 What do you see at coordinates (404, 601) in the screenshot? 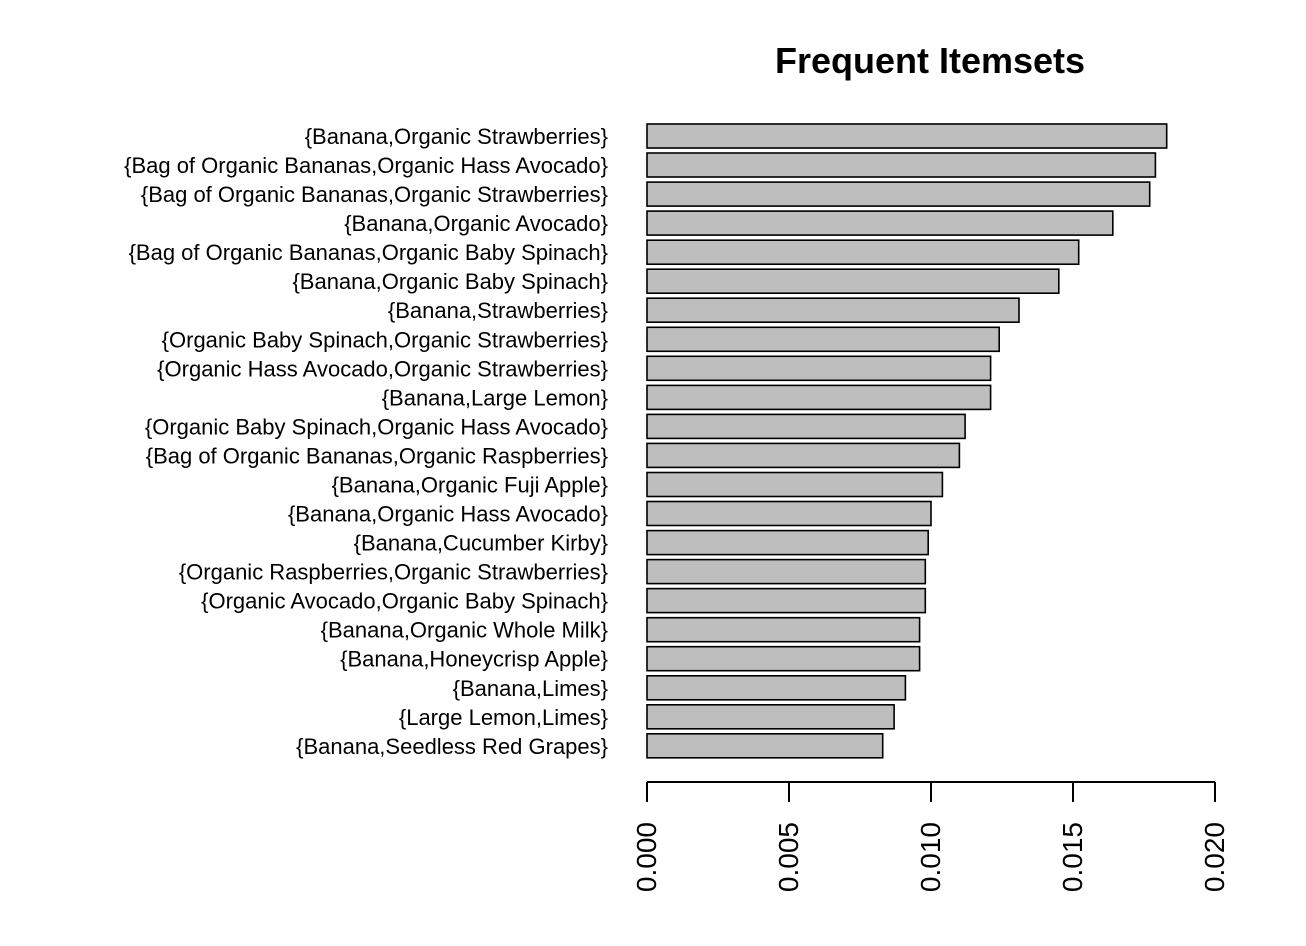
I see `category-label: {Organic Avocado,Organic Baby Spinach}` at bounding box center [404, 601].